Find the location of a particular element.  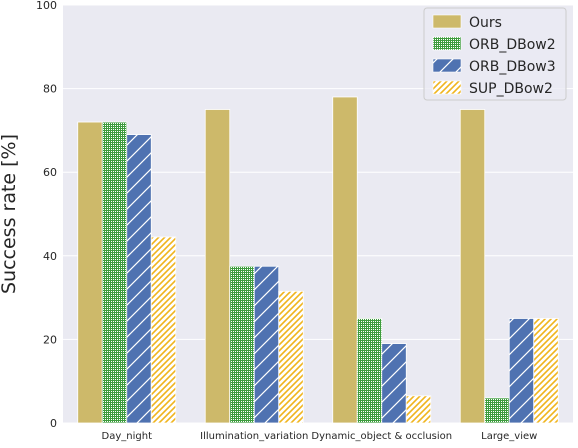

x-tick-label: Day_night is located at coordinates (127, 436).